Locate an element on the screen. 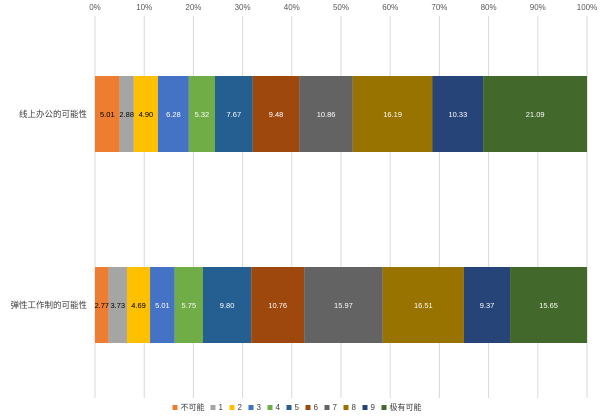 The image size is (600, 418). data-label: 5.32 is located at coordinates (202, 114).